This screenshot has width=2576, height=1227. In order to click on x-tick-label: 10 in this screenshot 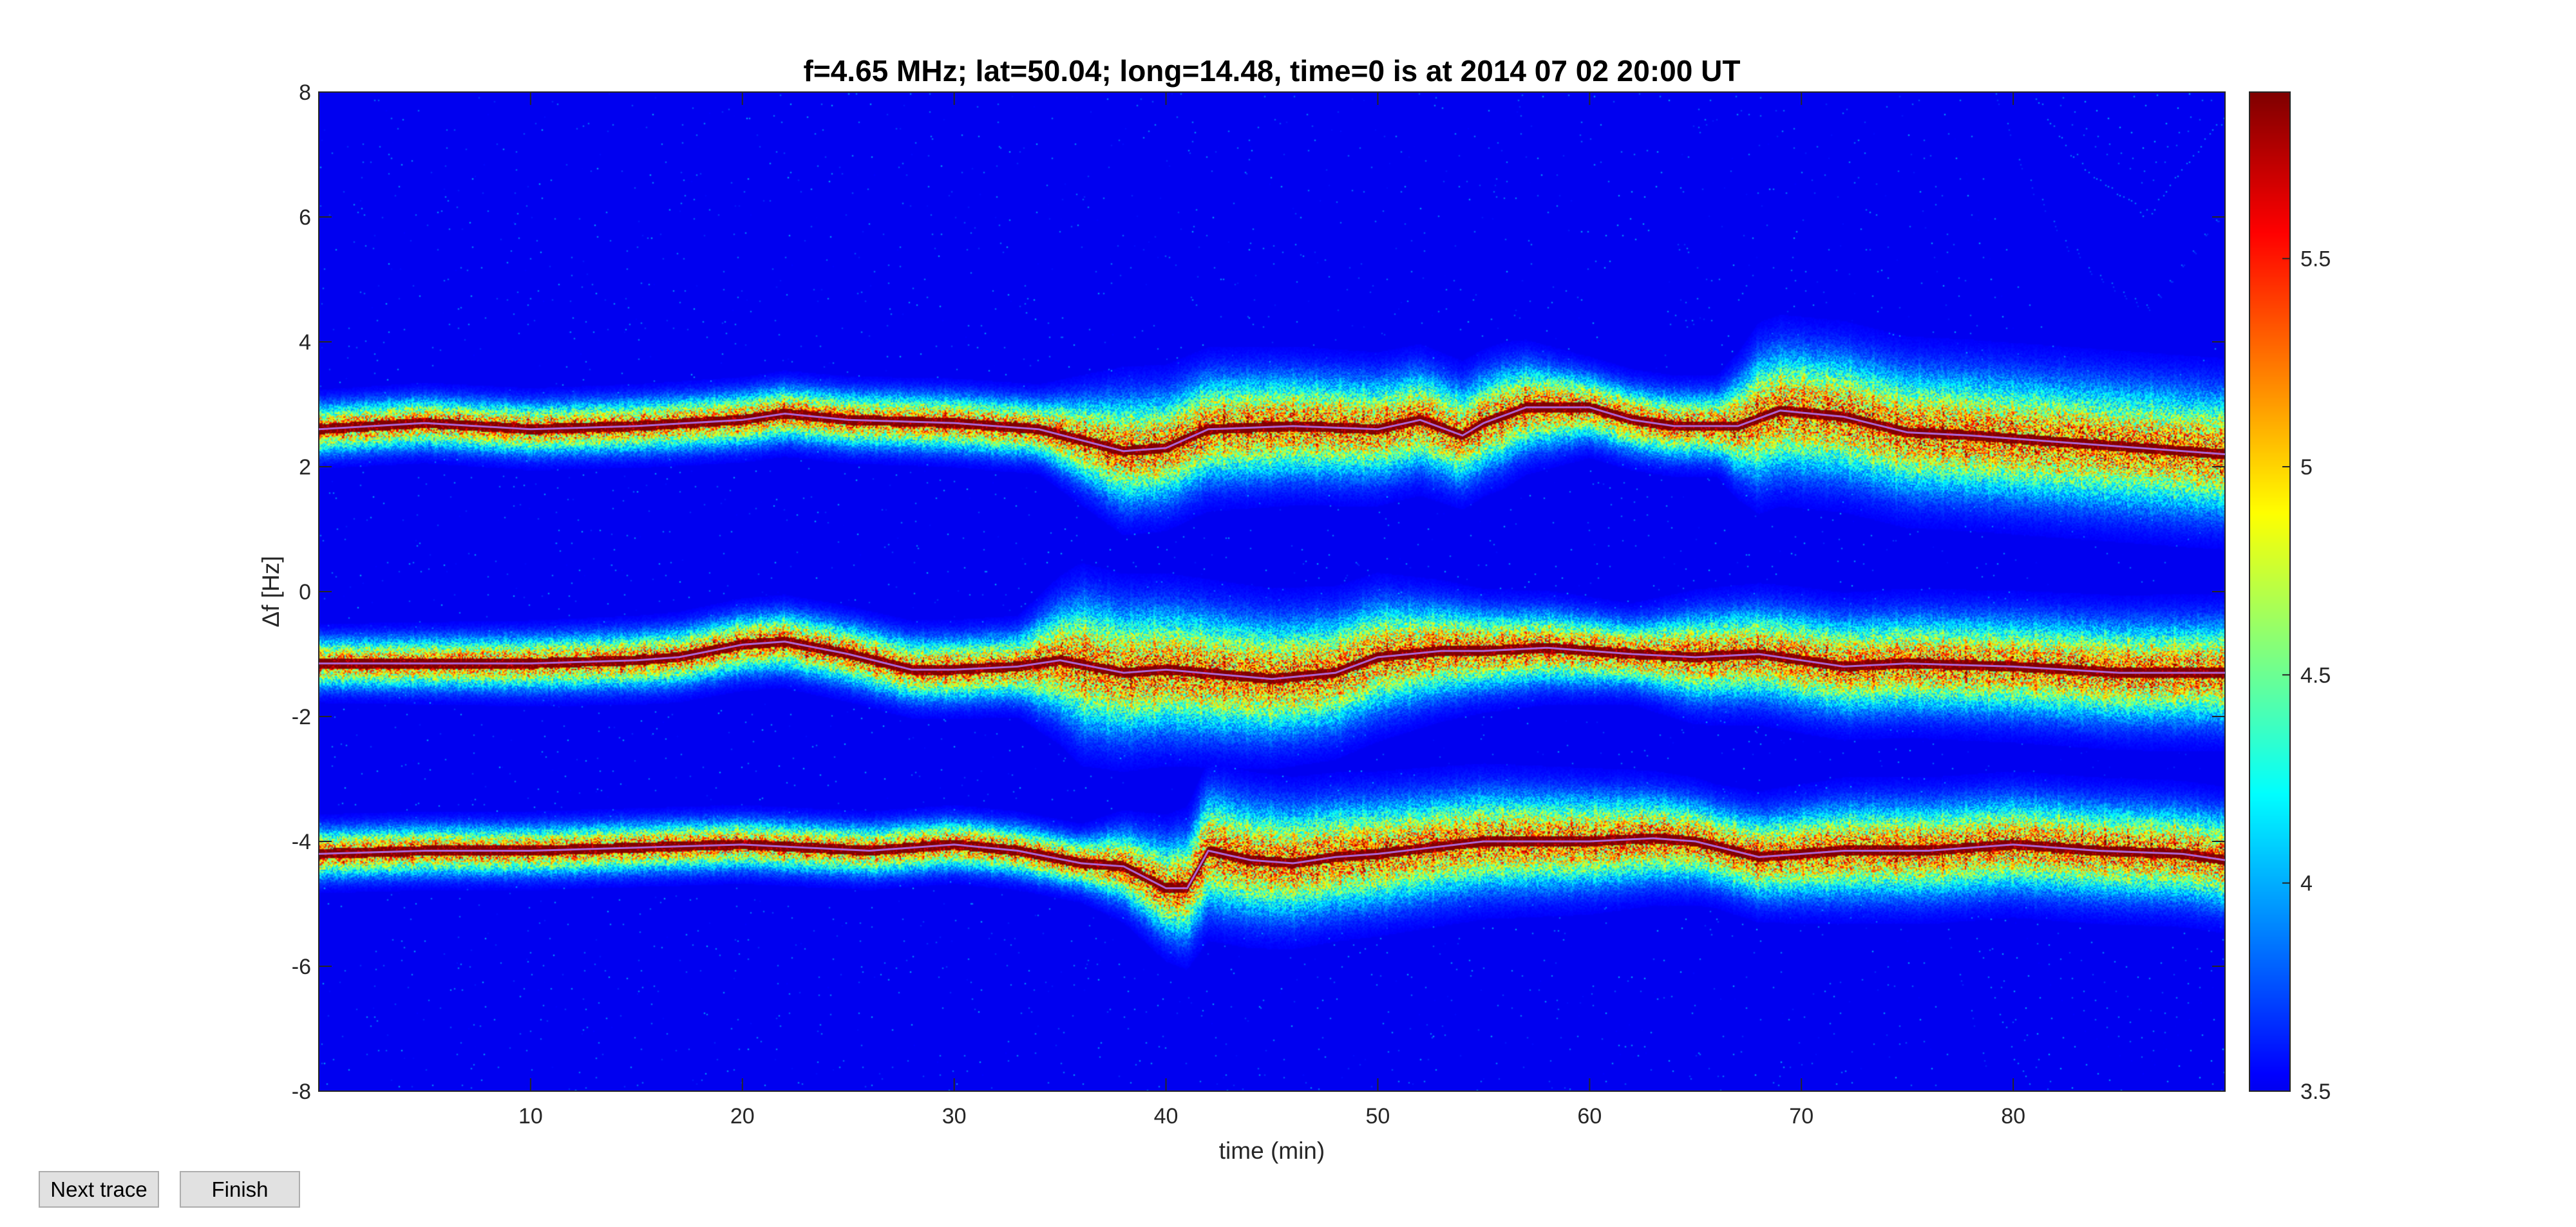, I will do `click(530, 1116)`.